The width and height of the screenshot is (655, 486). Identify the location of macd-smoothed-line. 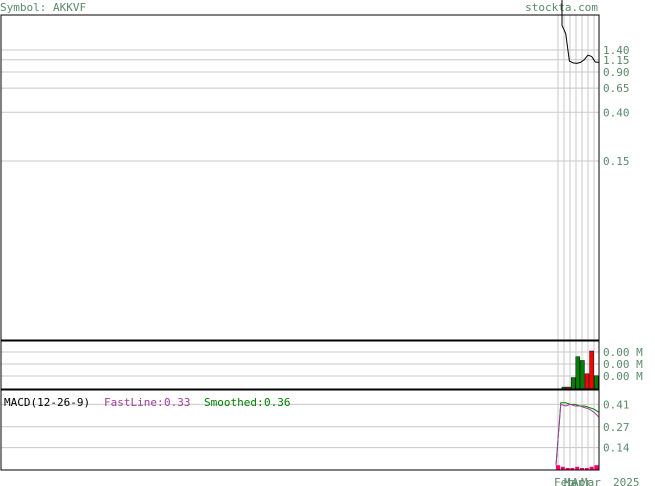
(577, 434).